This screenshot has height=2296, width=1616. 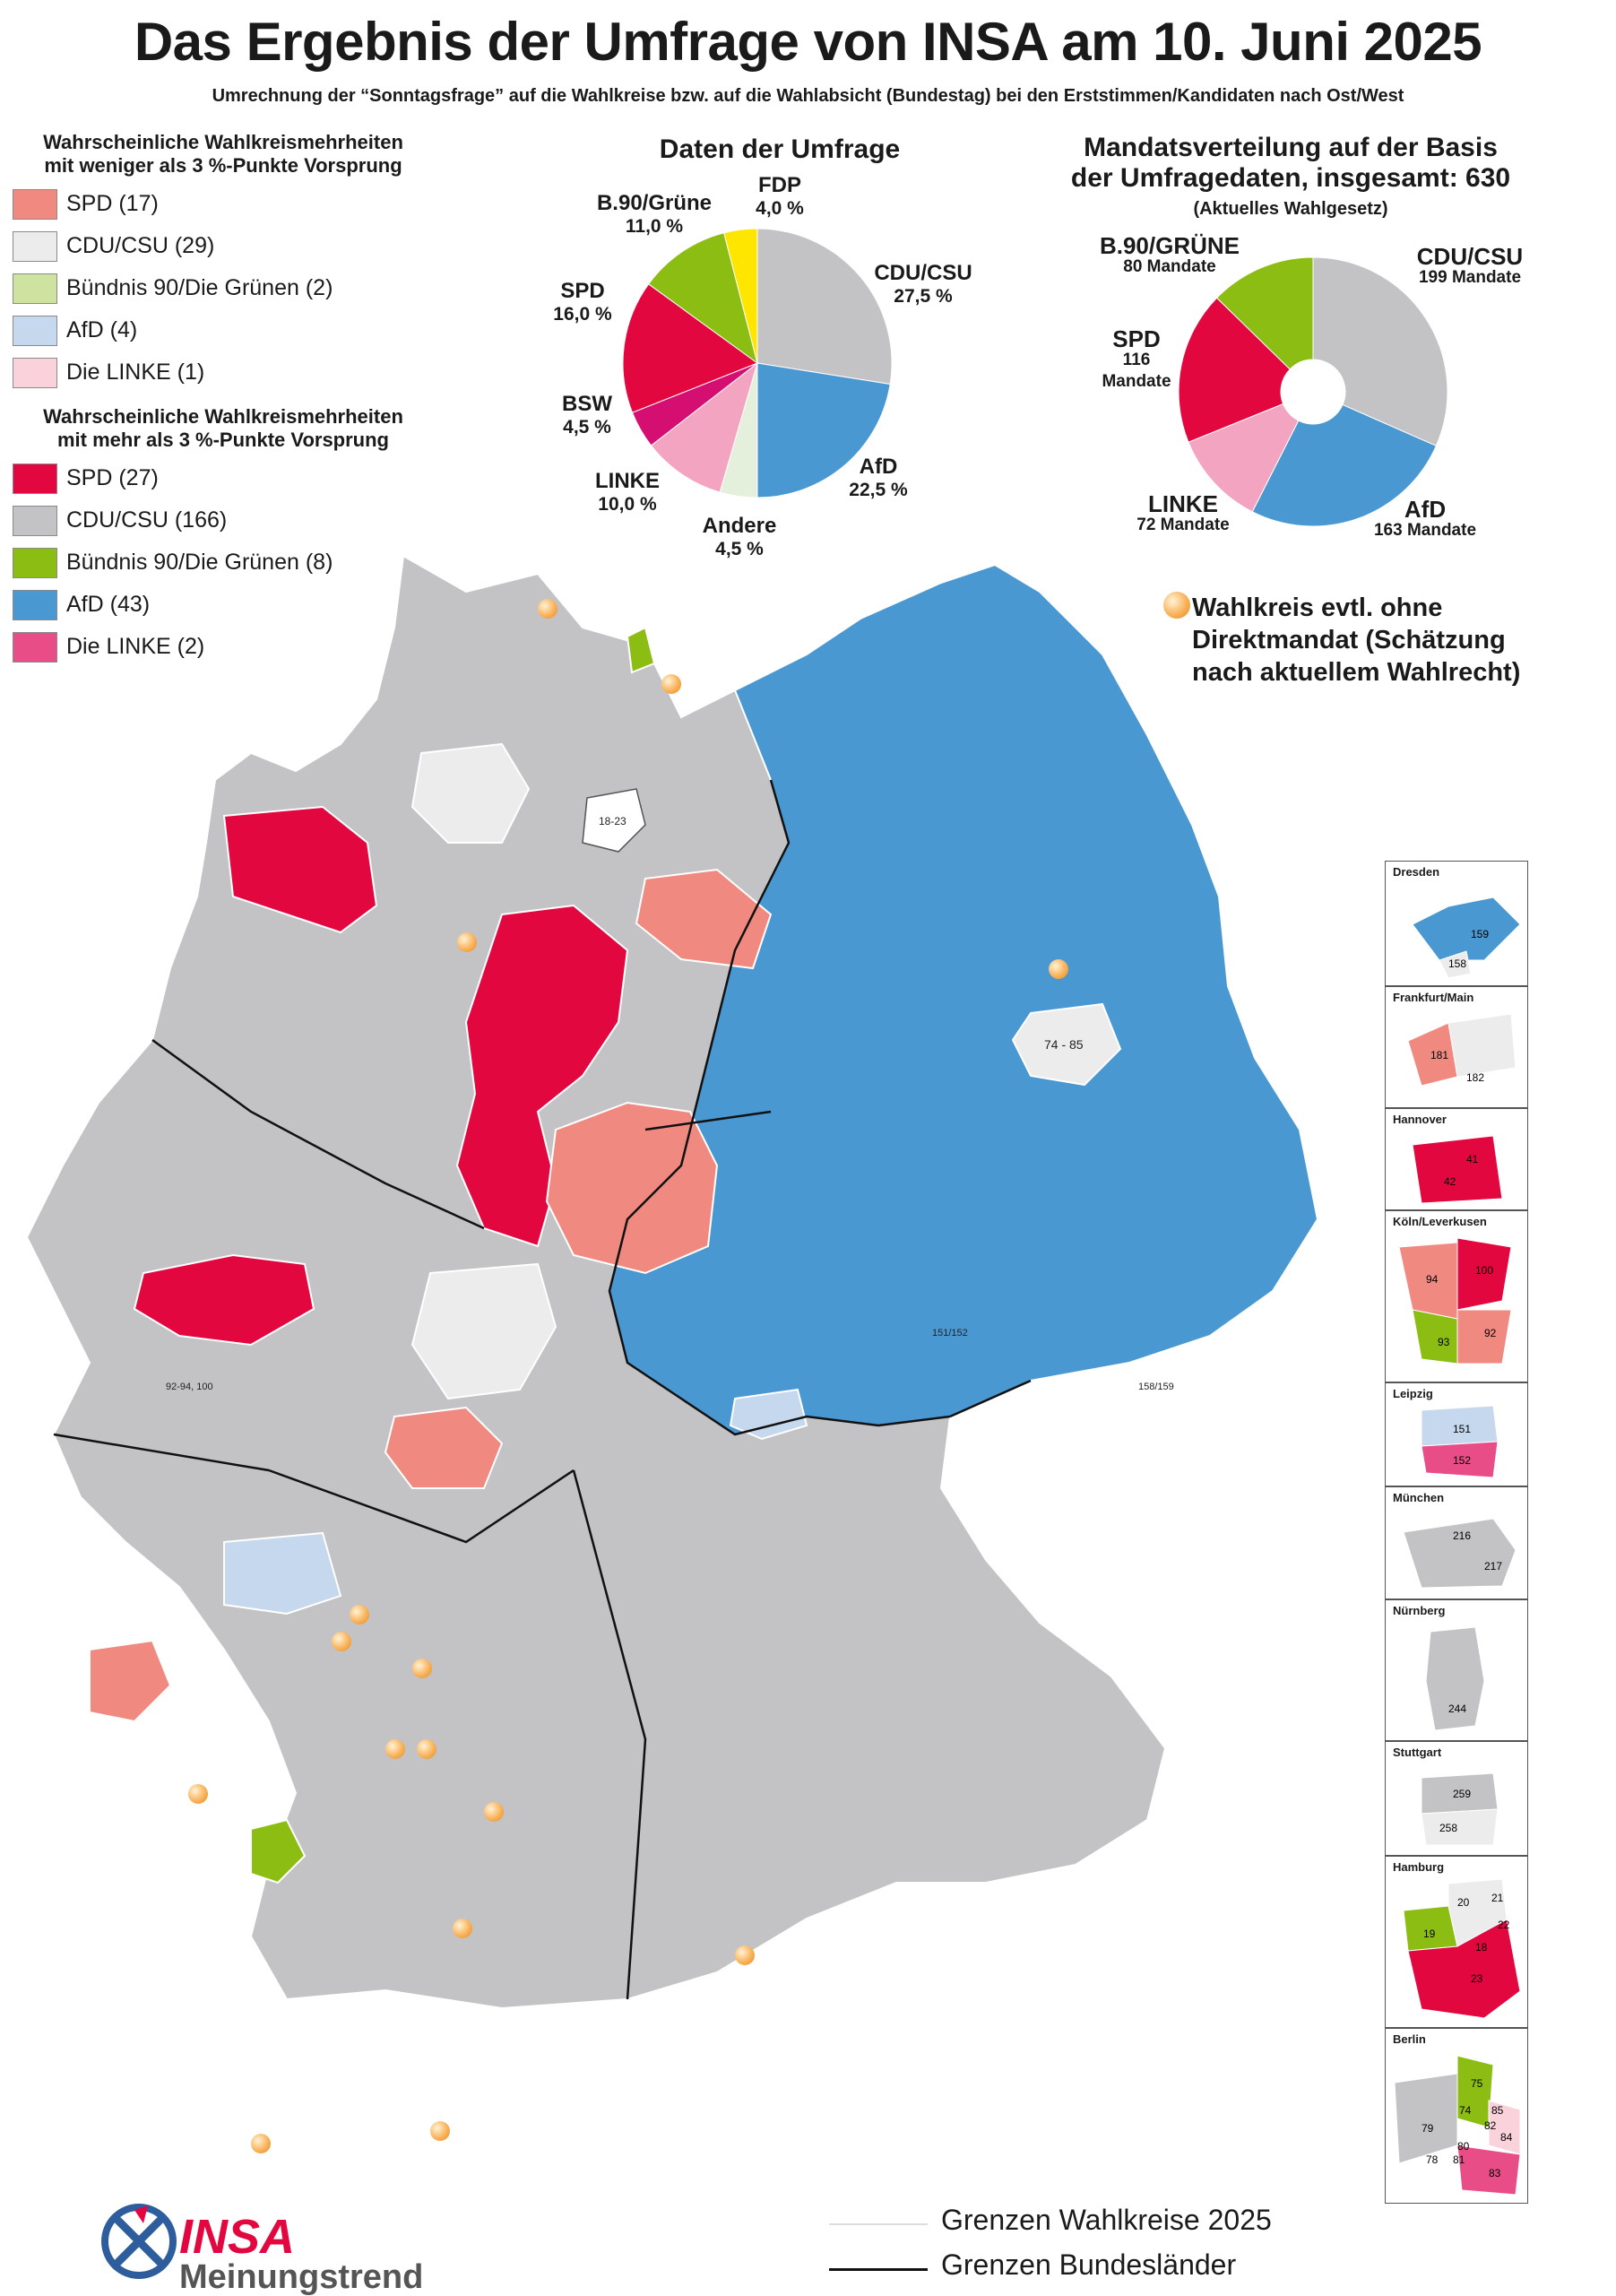 I want to click on map-spd-light, so click(x=632, y=1188).